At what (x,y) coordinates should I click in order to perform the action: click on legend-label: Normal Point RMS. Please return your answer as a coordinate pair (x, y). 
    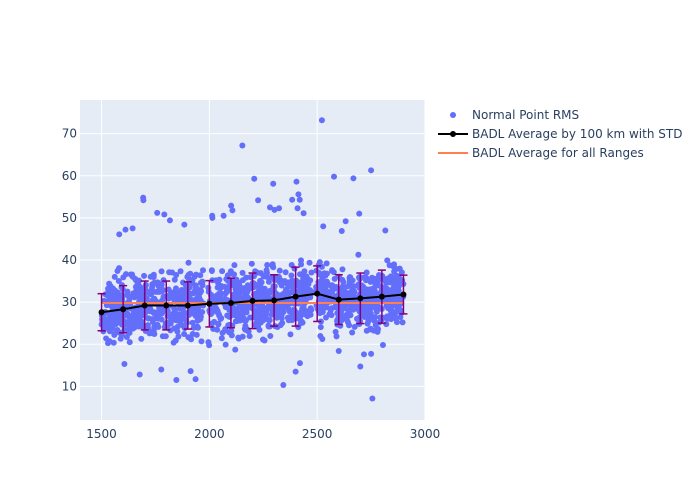
    Looking at the image, I should click on (525, 115).